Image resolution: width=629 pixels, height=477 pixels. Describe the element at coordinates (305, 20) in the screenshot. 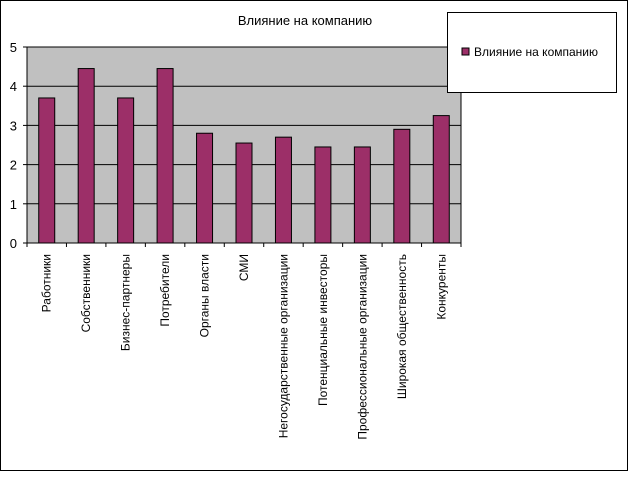

I see `chart-title: Влияние на компанию` at that location.